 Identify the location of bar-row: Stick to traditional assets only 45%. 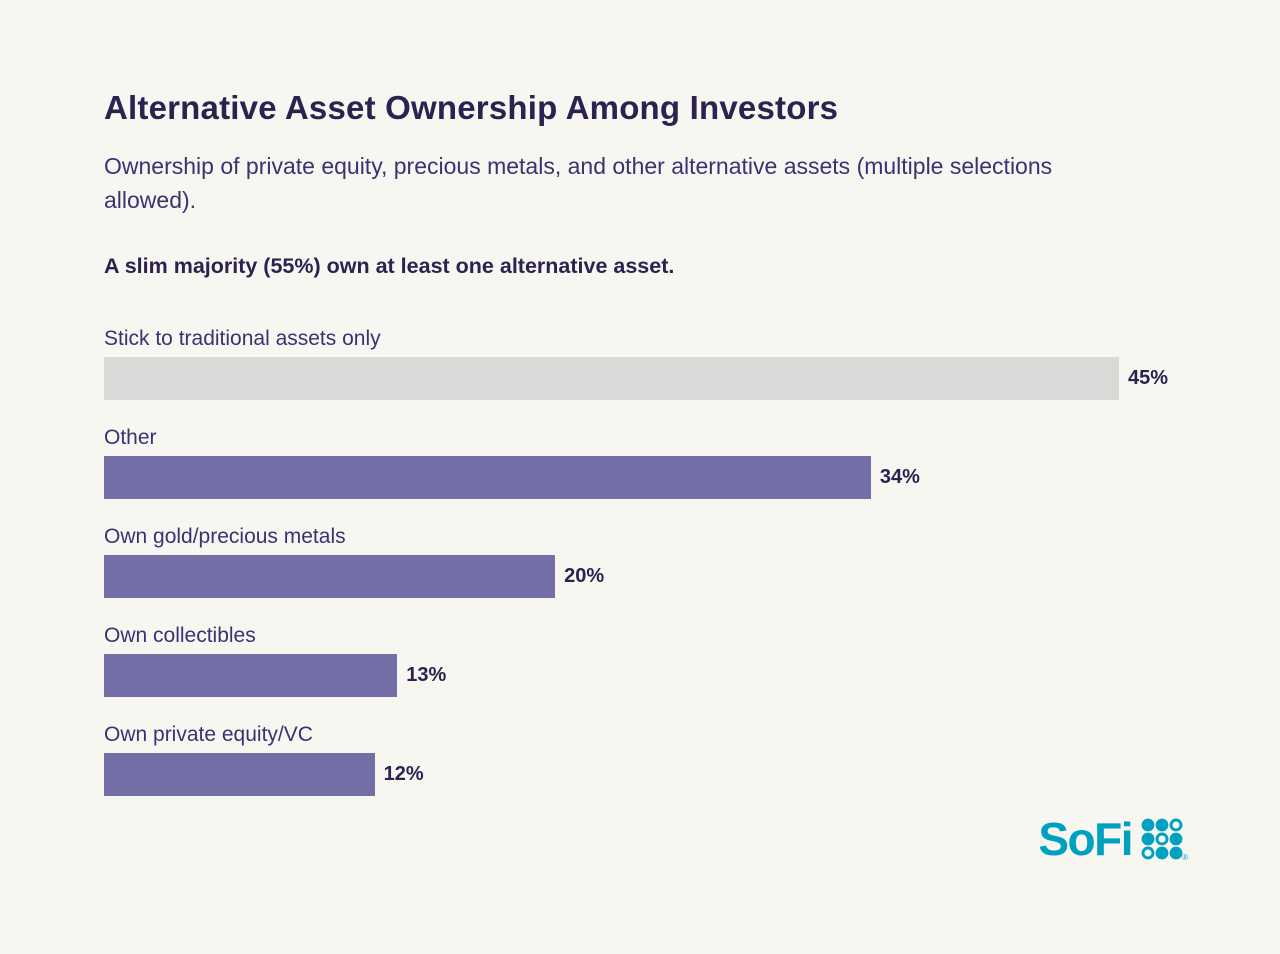
(692, 363).